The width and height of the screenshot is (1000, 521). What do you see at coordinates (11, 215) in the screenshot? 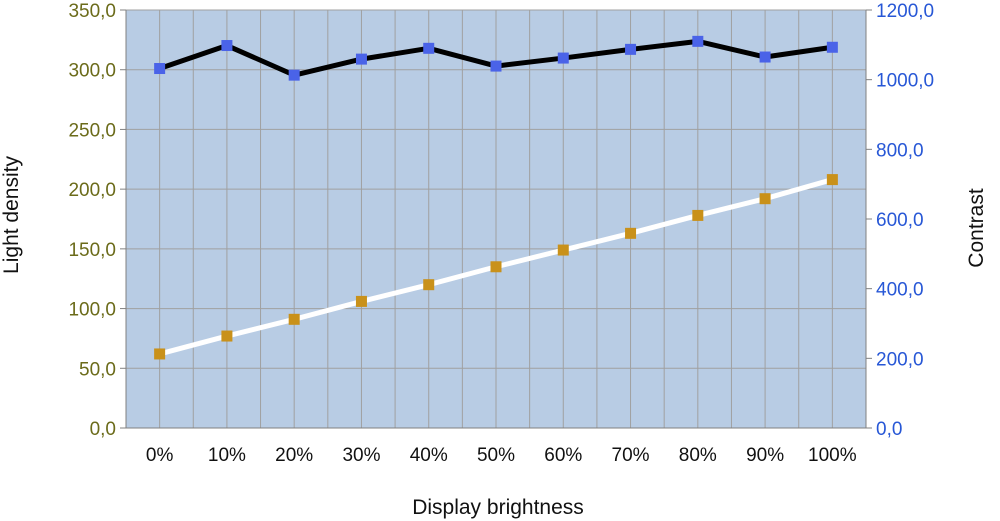
I see `y-axis-label-left: Light density` at bounding box center [11, 215].